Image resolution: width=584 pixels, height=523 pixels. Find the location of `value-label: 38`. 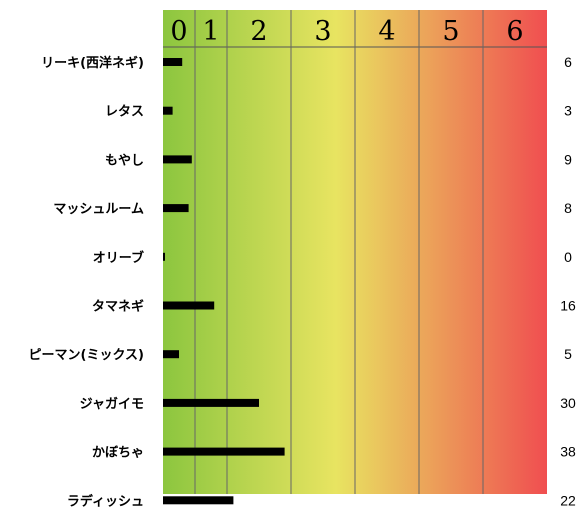

value-label: 38 is located at coordinates (568, 452).